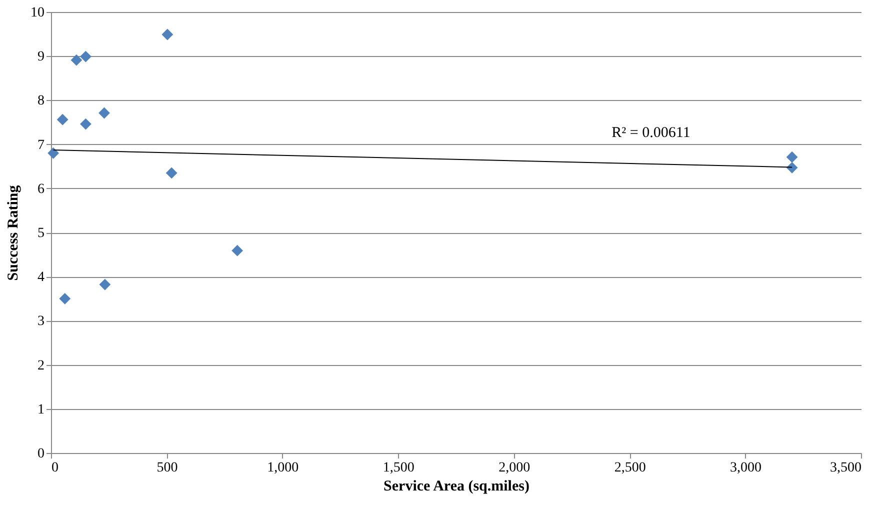 Image resolution: width=877 pixels, height=508 pixels. What do you see at coordinates (41, 57) in the screenshot?
I see `y-tick-label: 9` at bounding box center [41, 57].